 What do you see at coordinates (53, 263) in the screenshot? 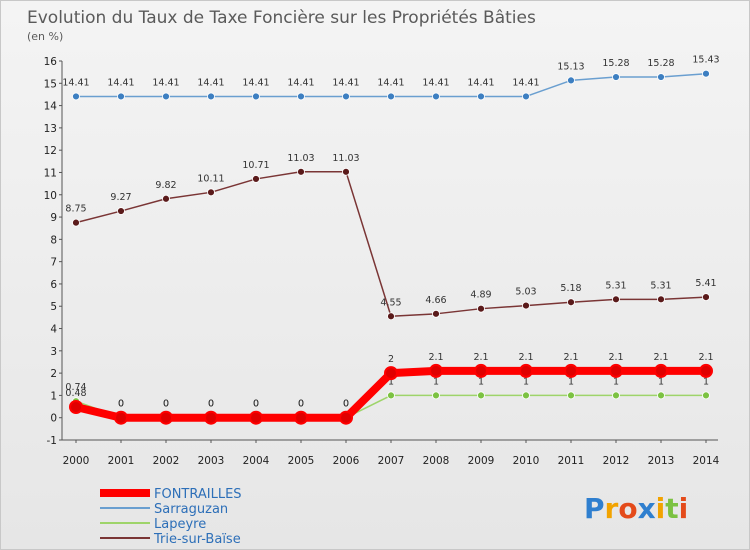
I see `y-tick-label: 7` at bounding box center [53, 263].